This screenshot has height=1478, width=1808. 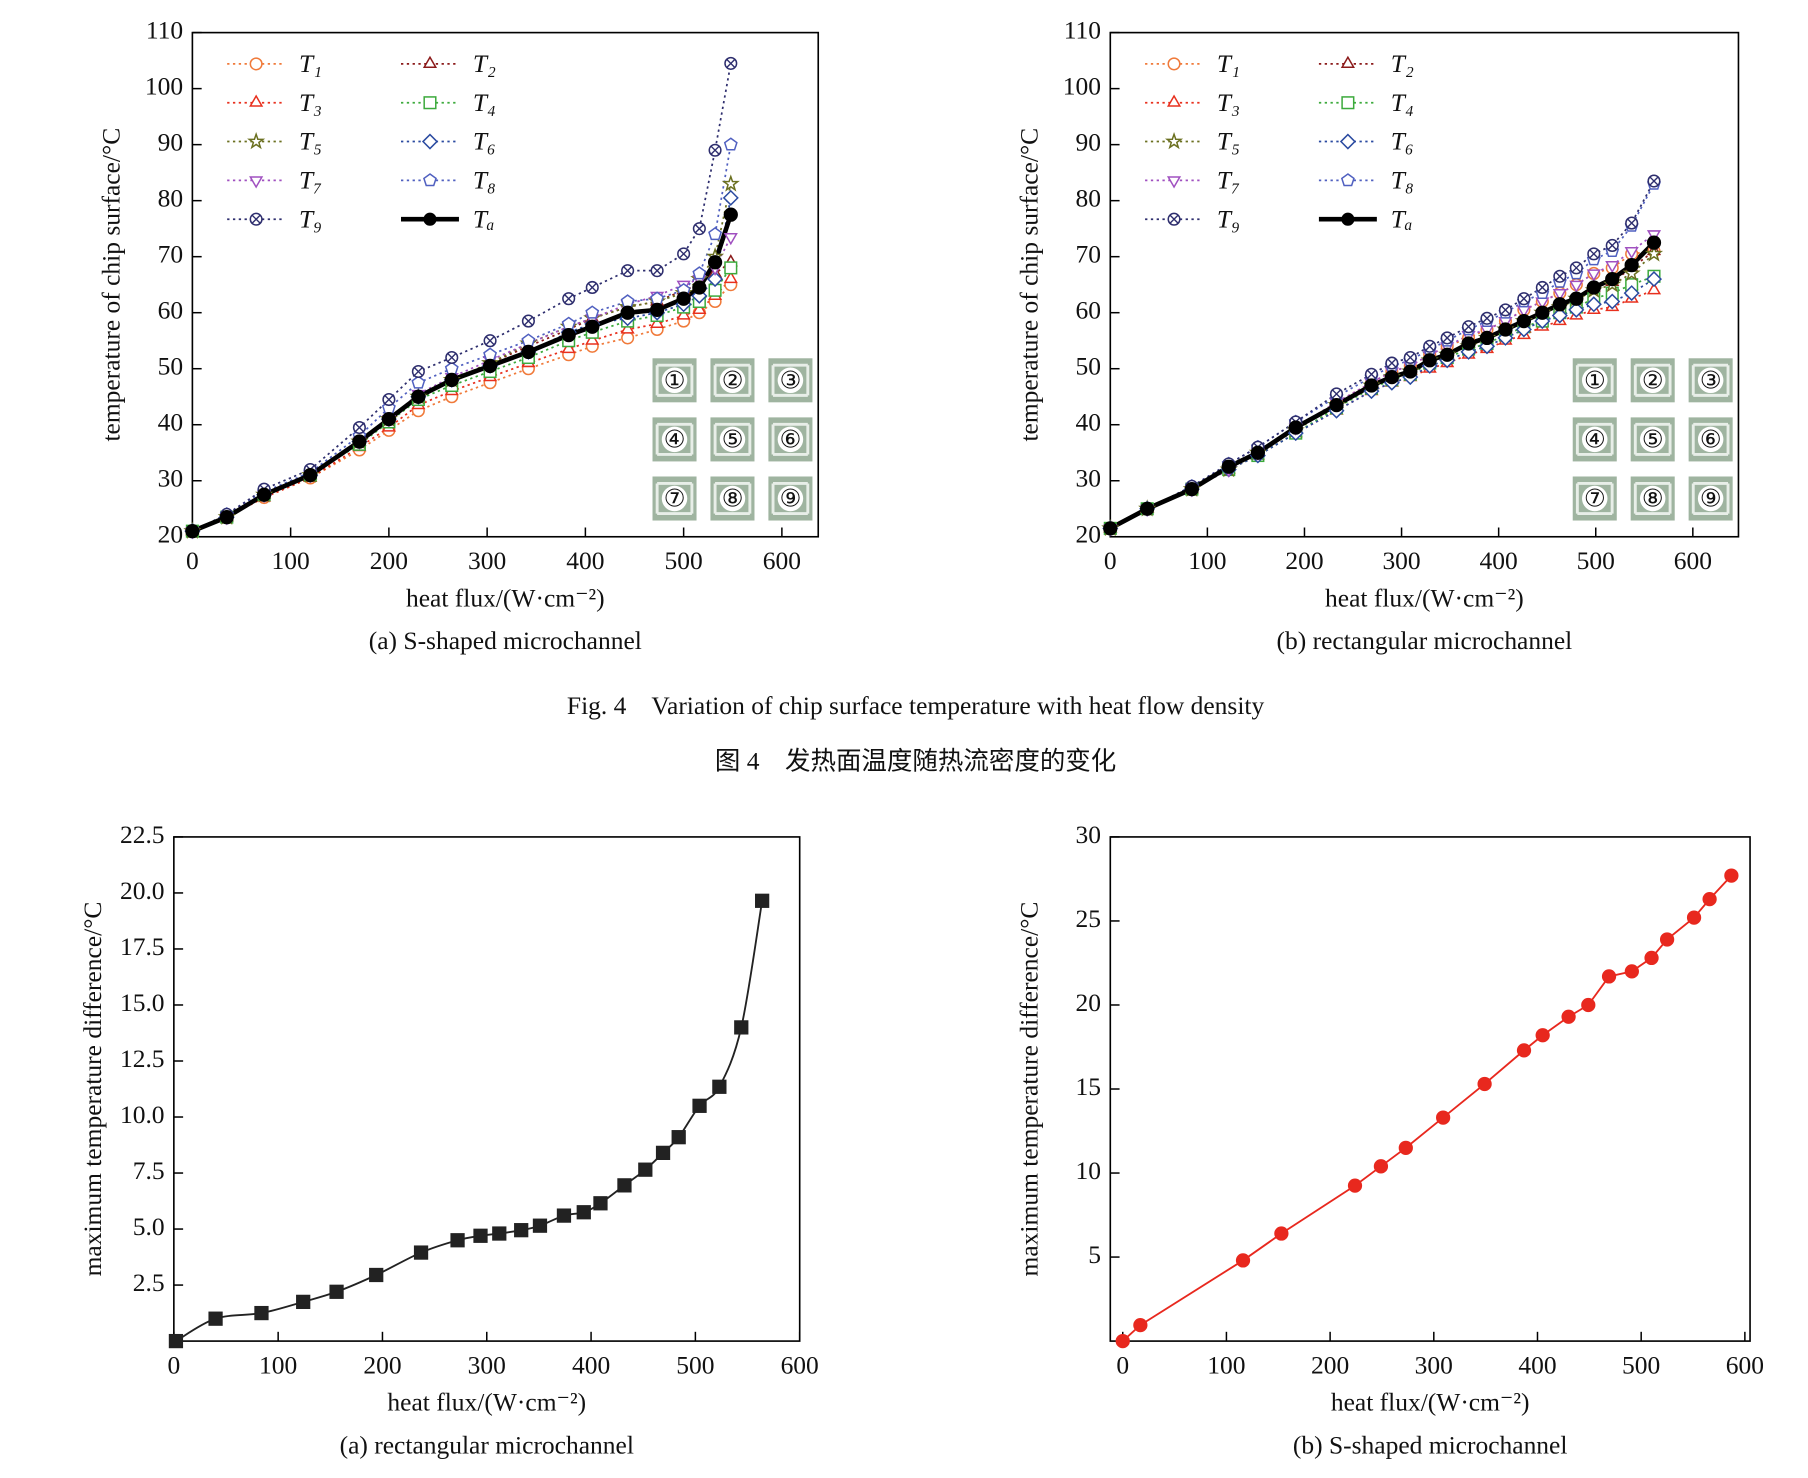 I want to click on y-tick-label: 20, so click(x=170, y=534).